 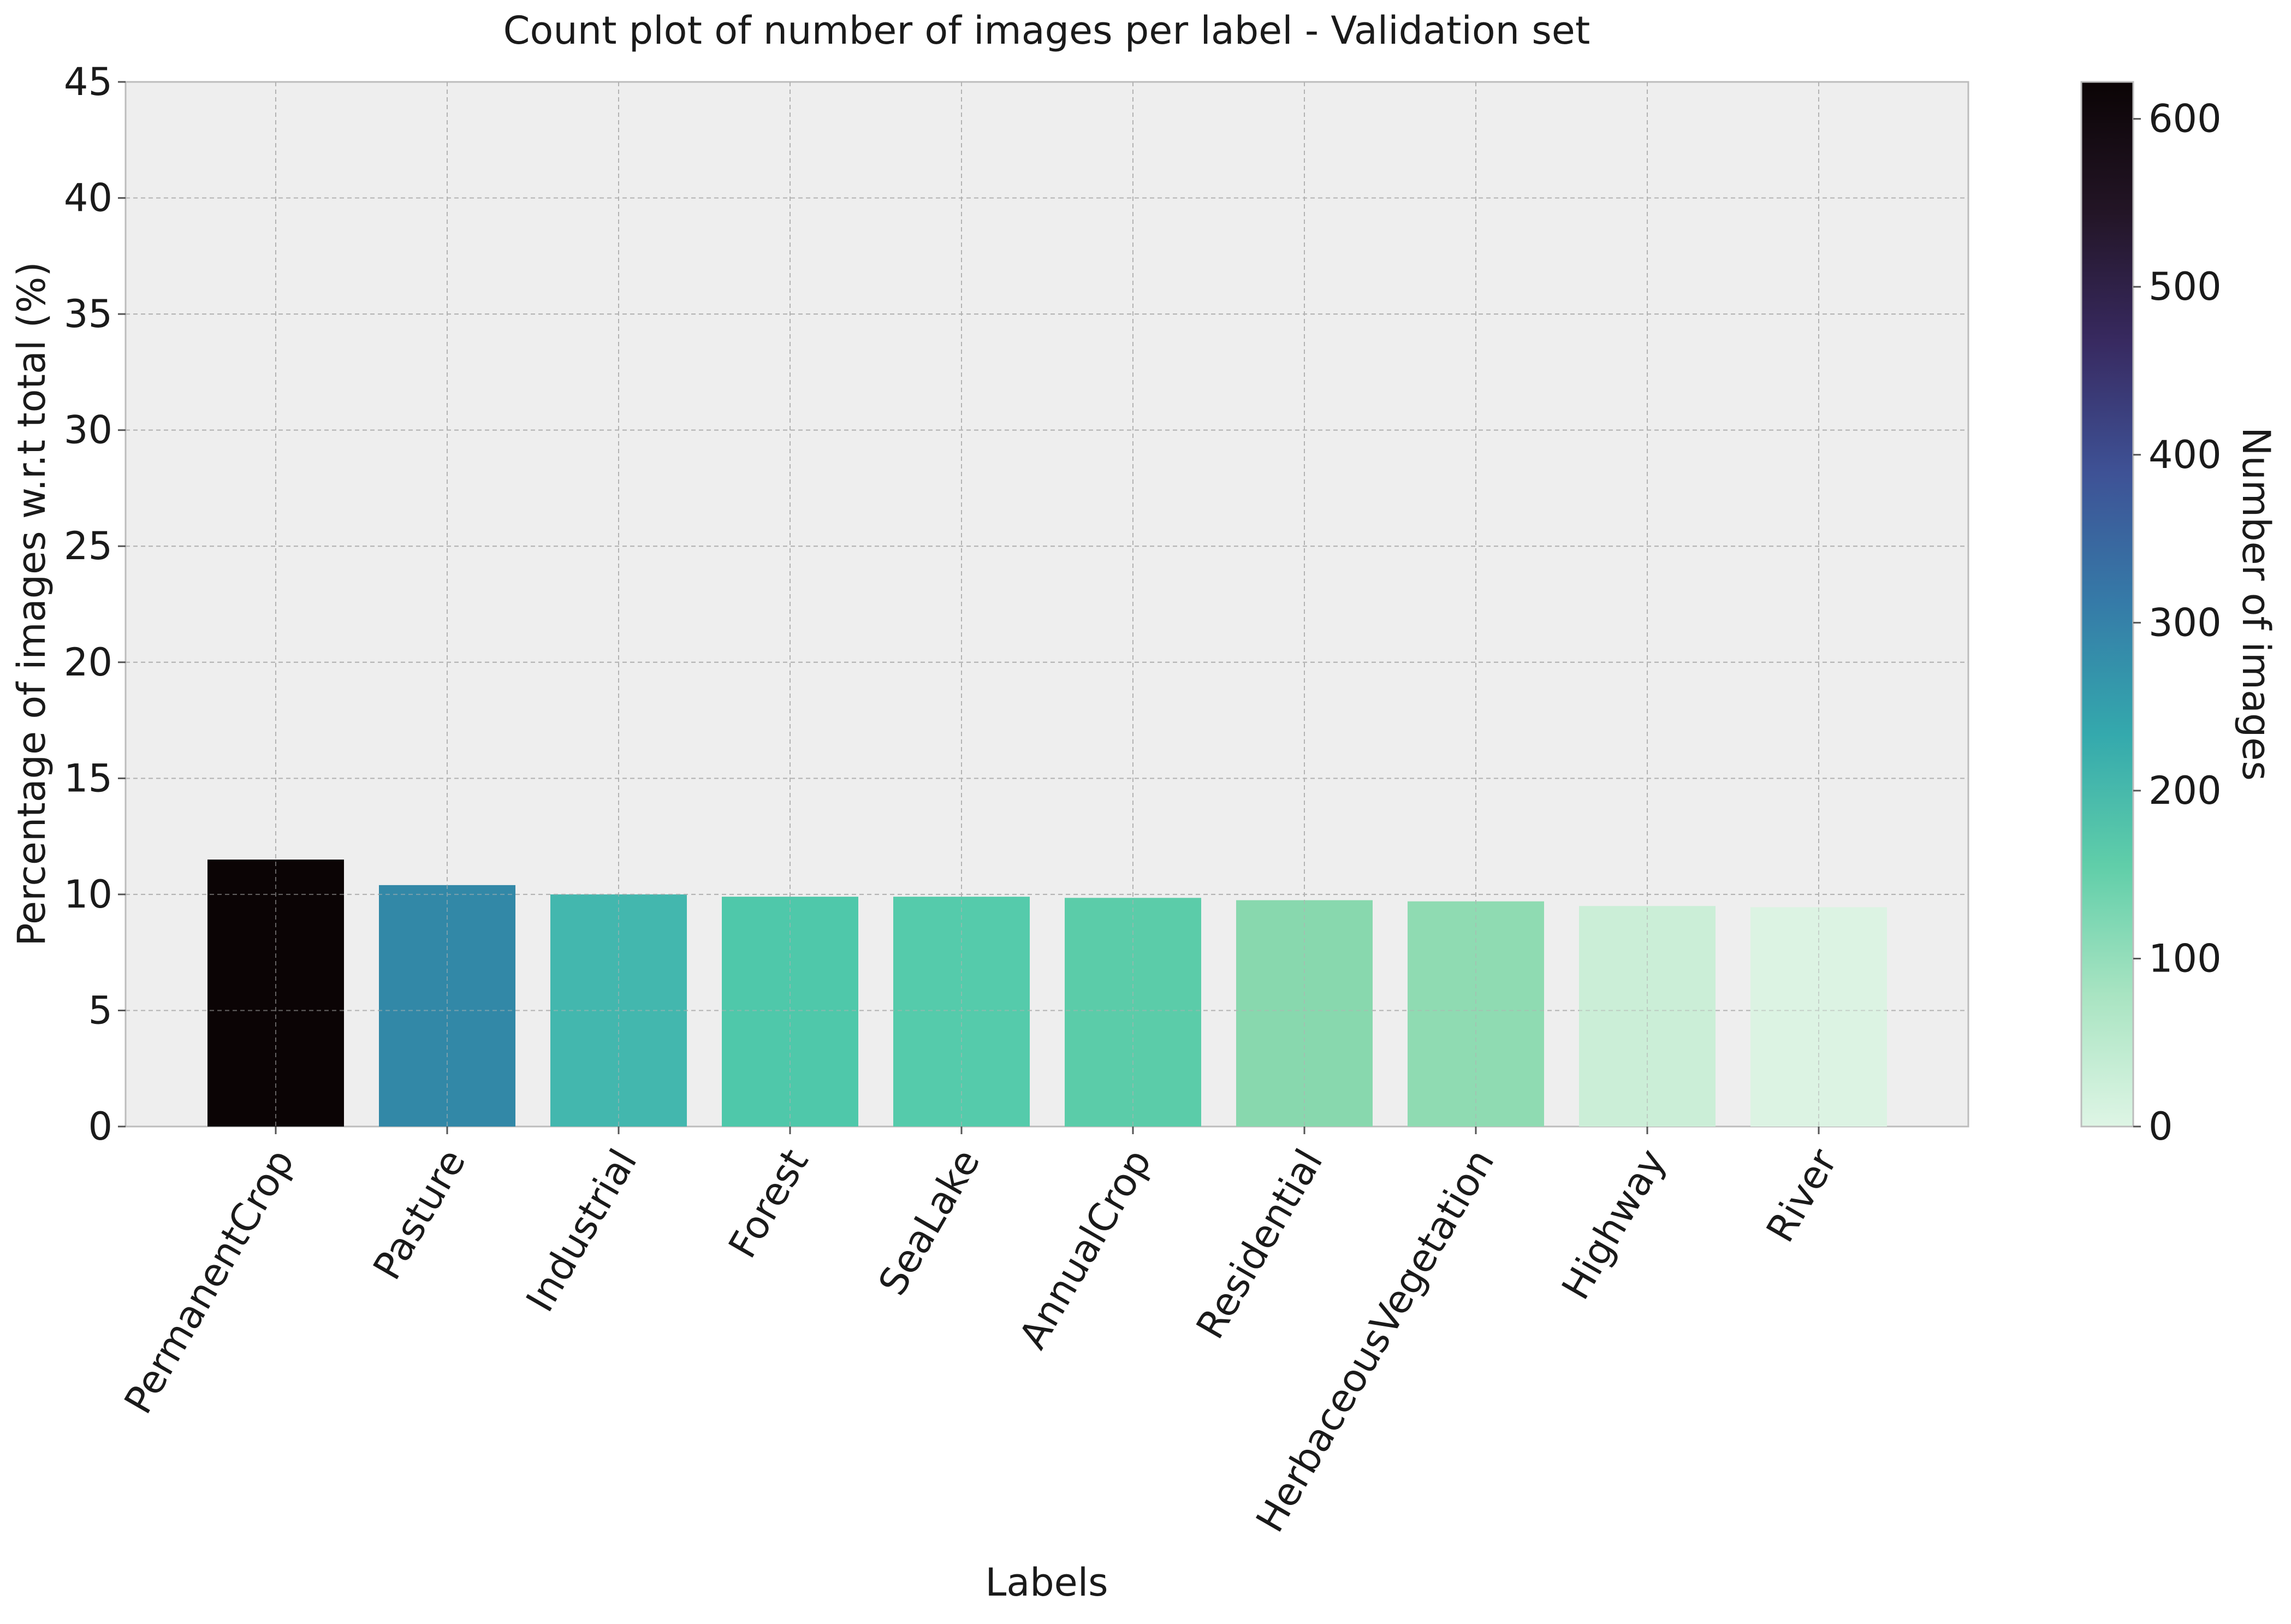 What do you see at coordinates (209, 1281) in the screenshot?
I see `x-tick-label: PermanentCrop` at bounding box center [209, 1281].